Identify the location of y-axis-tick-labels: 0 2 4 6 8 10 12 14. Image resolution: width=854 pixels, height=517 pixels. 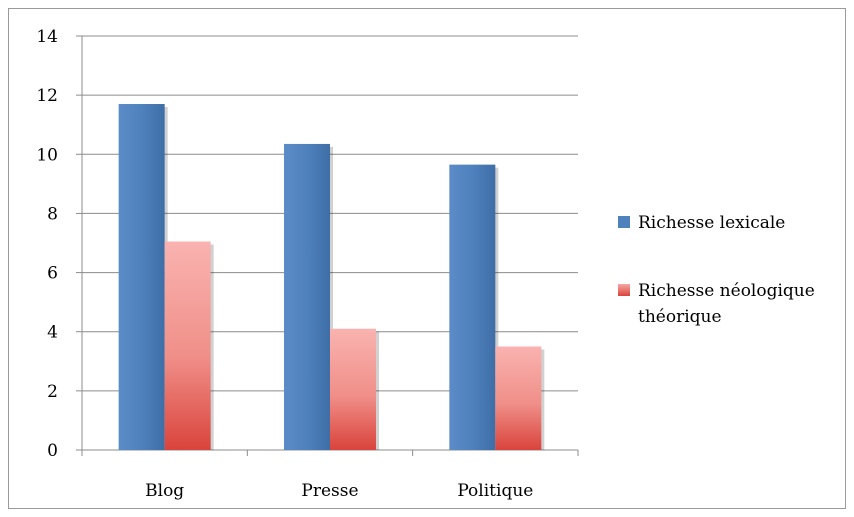
(47, 244).